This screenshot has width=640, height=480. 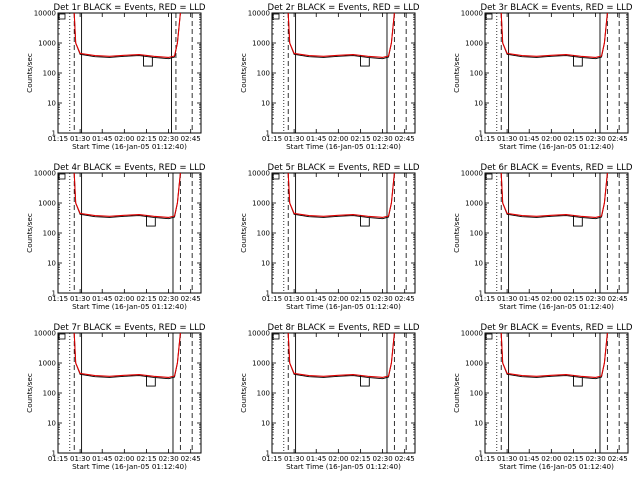 What do you see at coordinates (556, 168) in the screenshot?
I see `panel-title: Det 6r BLACK = Events, RED = LLD` at bounding box center [556, 168].